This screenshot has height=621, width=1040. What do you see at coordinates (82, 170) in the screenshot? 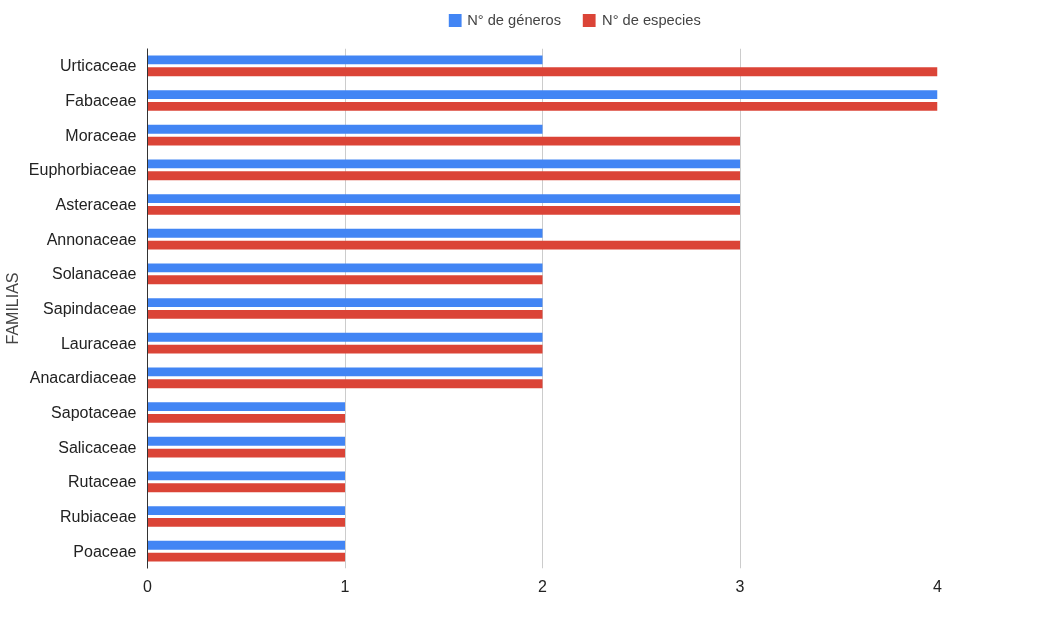
I see `y-tick-label: Euphorbiaceae` at bounding box center [82, 170].